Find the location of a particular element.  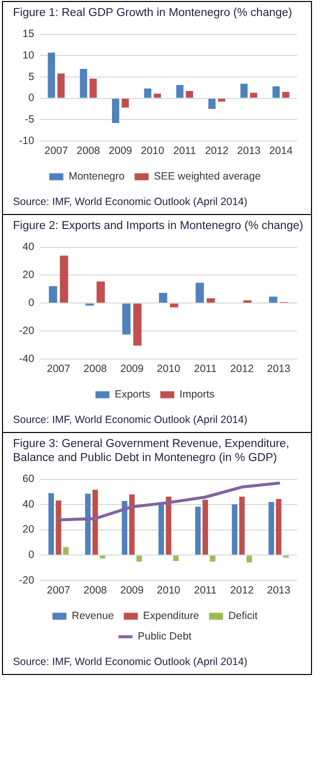

legend-label: Revenue is located at coordinates (93, 616).